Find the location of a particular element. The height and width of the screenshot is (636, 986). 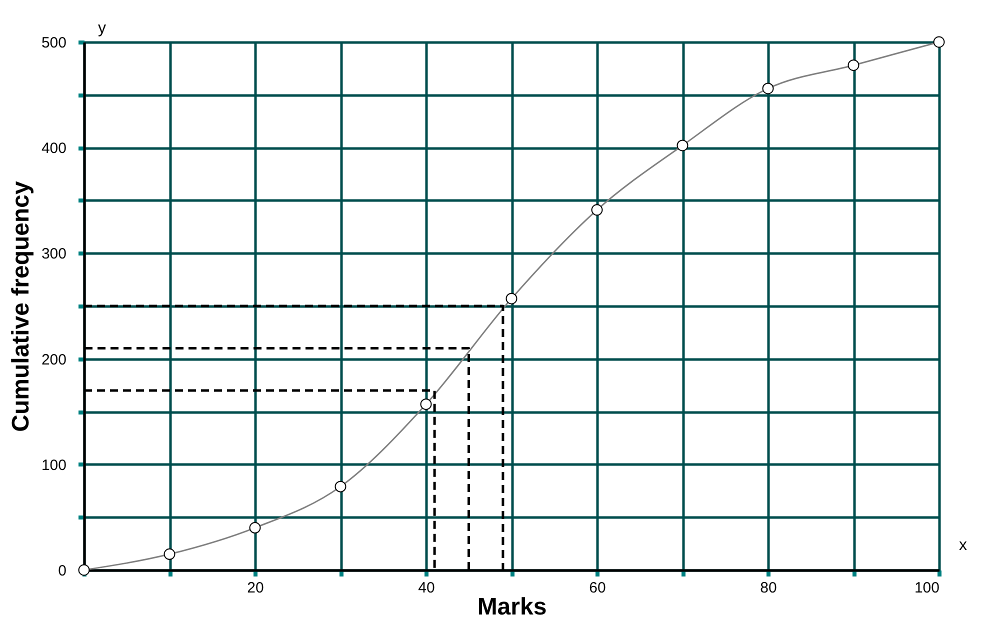

y-tick-label: 100 is located at coordinates (53, 465).